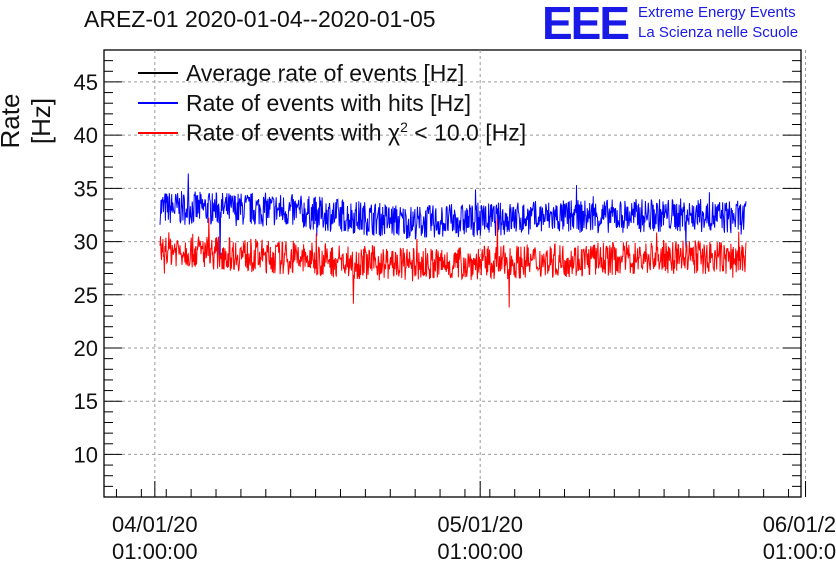  What do you see at coordinates (86, 401) in the screenshot?
I see `y-tick-label: 15` at bounding box center [86, 401].